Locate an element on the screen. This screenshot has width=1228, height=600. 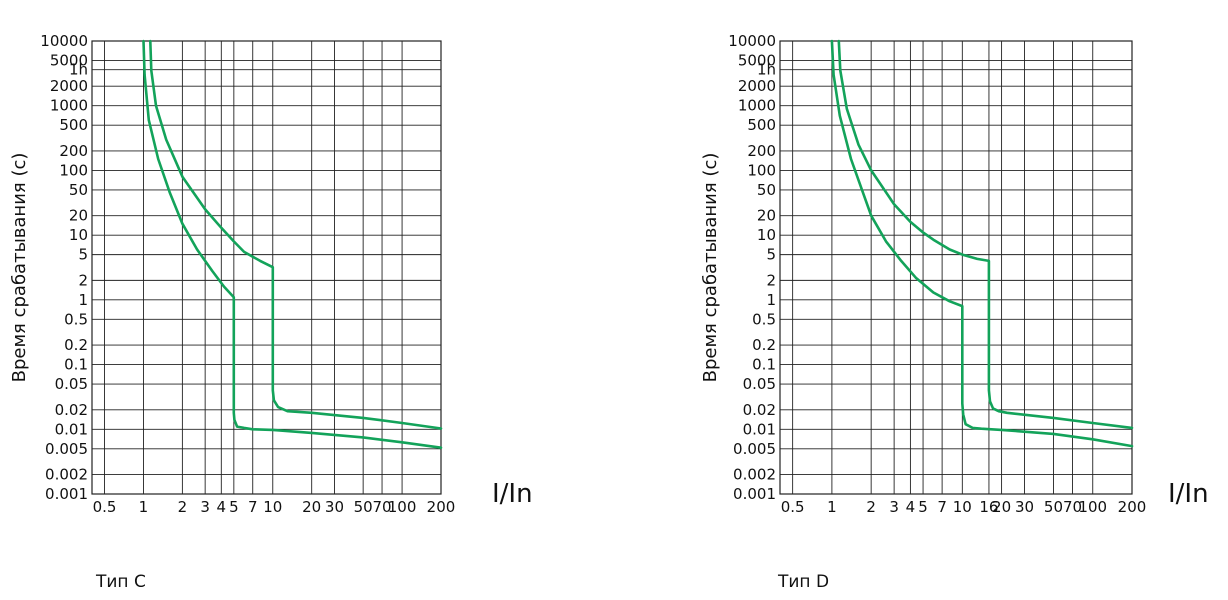
chart-caption: Тип D is located at coordinates (803, 582).